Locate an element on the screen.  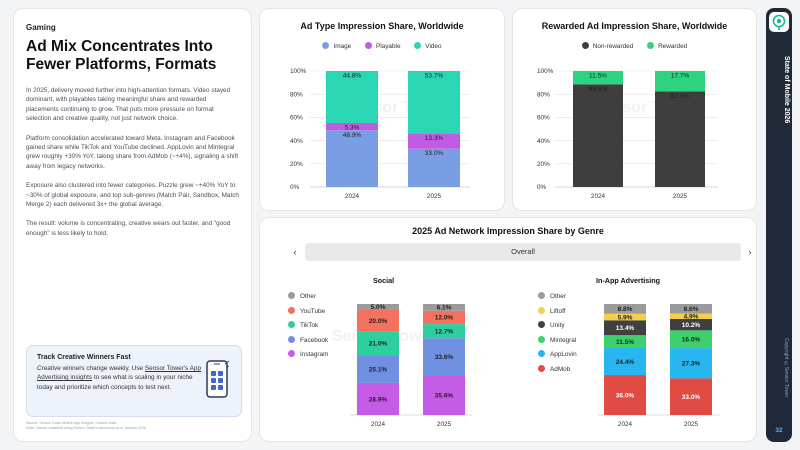
legend-label: Playable is located at coordinates (388, 46).